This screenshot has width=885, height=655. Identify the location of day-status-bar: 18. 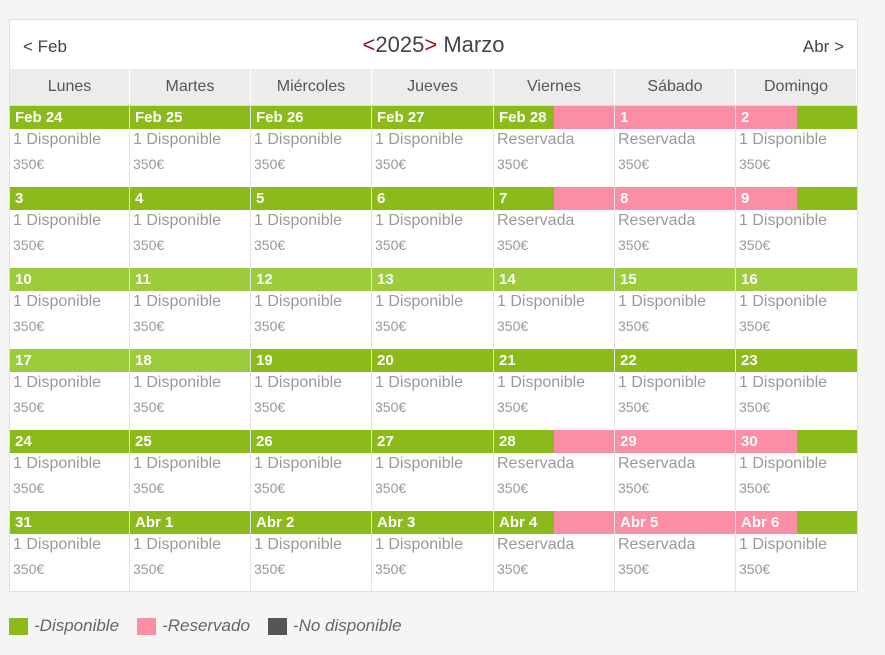
(190, 360).